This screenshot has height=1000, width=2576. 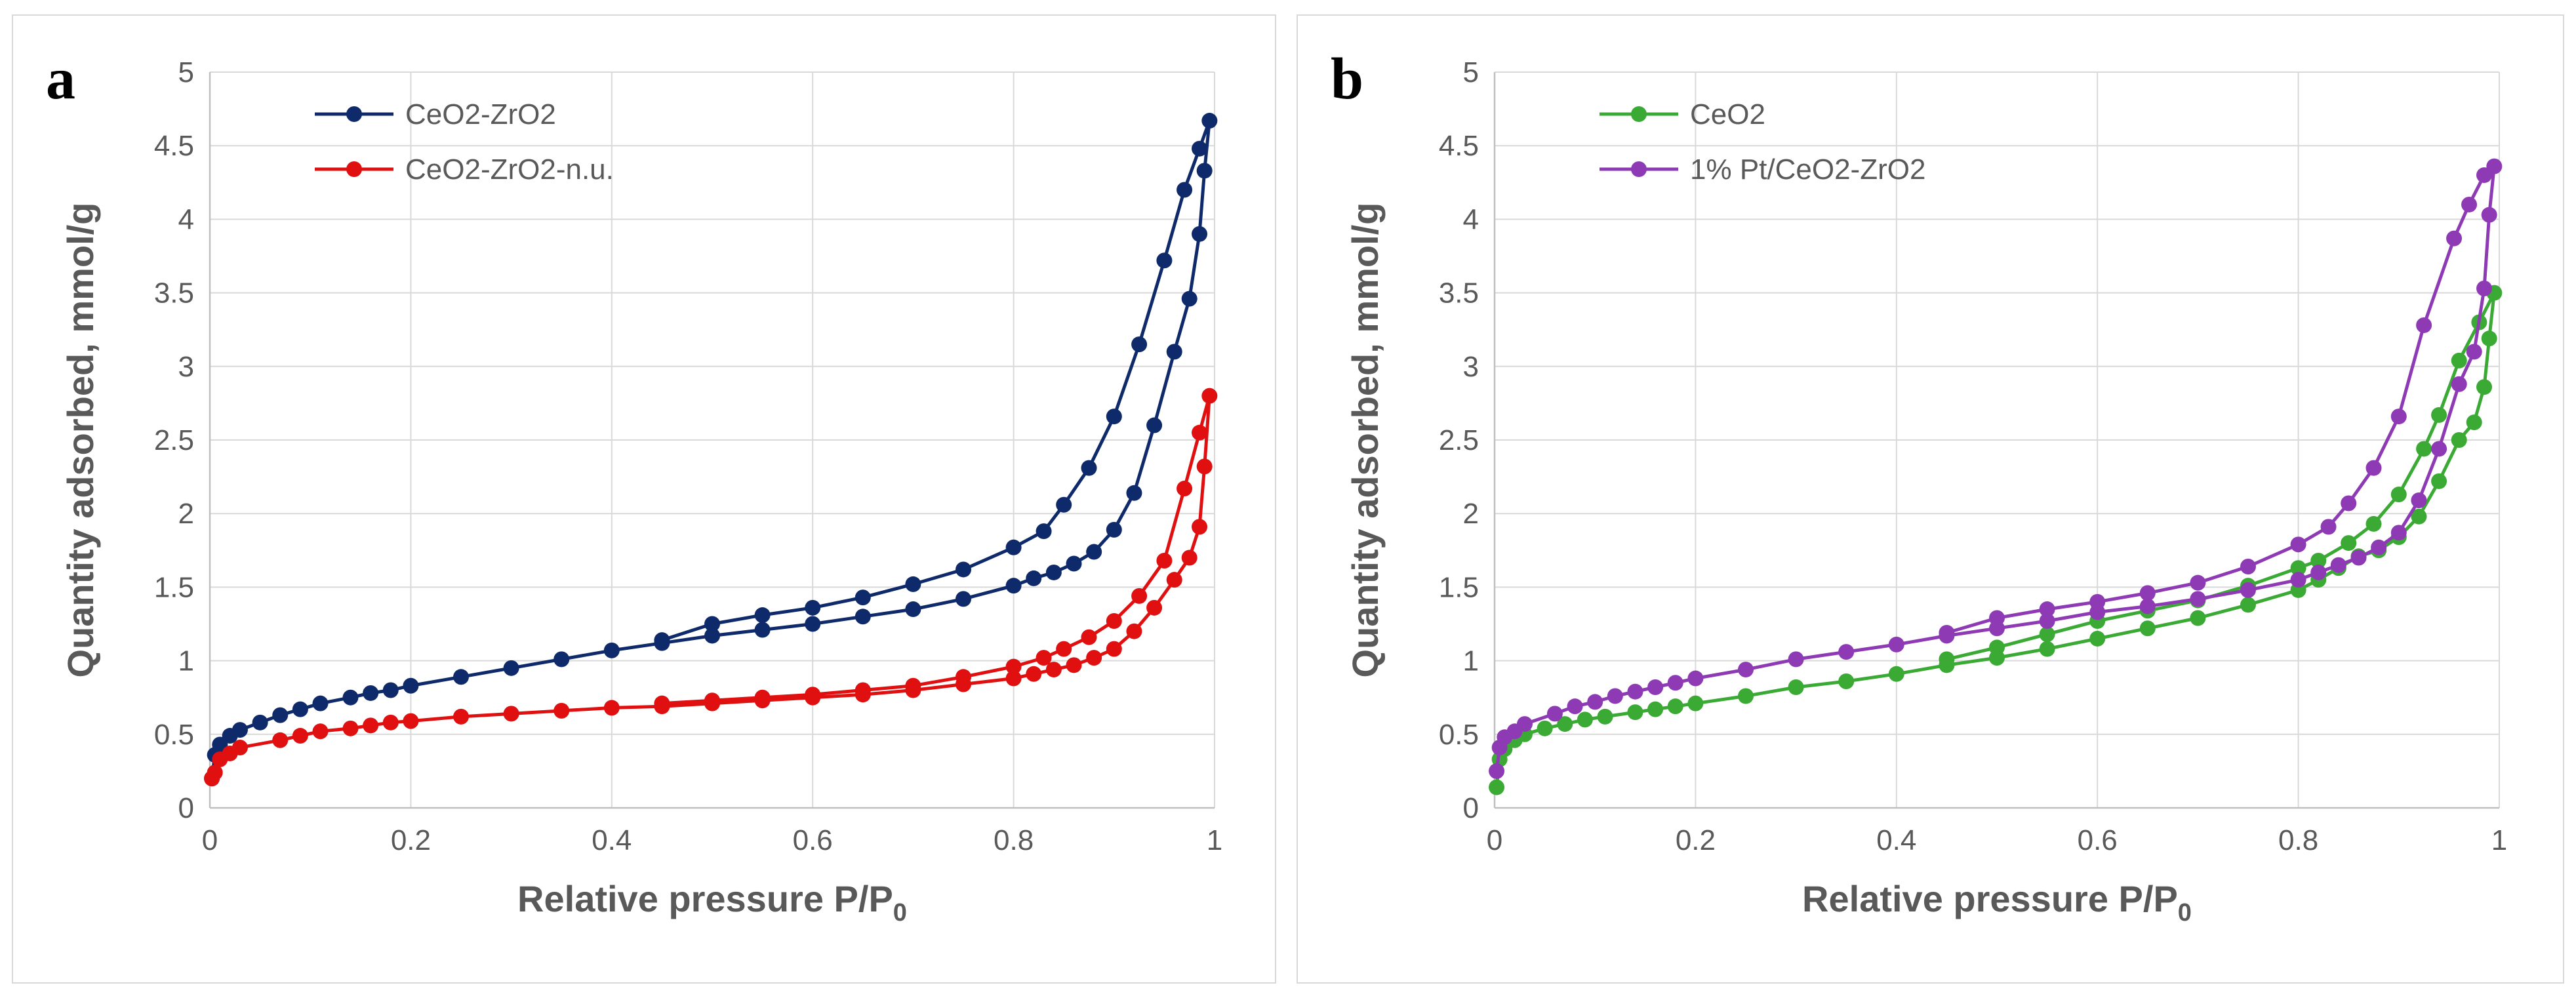 I want to click on y-tick-label: 2.5, so click(x=1459, y=440).